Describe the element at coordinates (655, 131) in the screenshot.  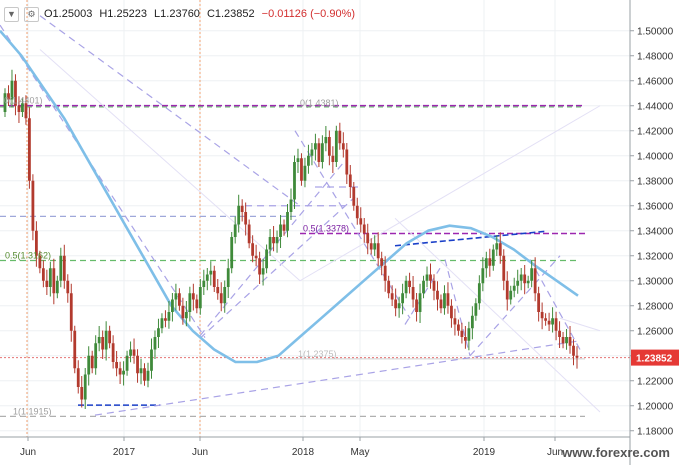
I see `price-tick-label: 1.42000` at that location.